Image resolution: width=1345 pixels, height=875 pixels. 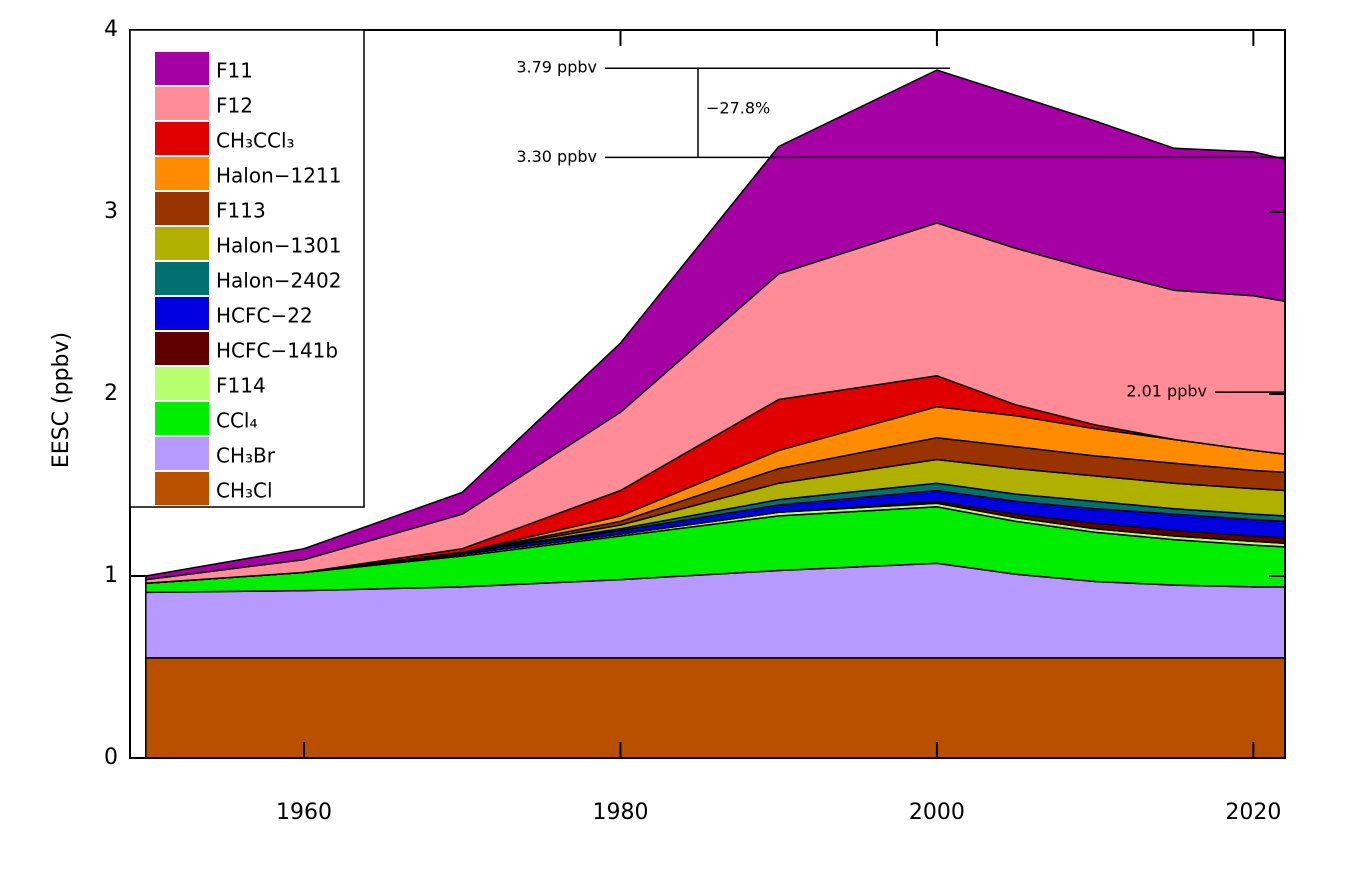 I want to click on legend-label: CCl₄, so click(x=237, y=421).